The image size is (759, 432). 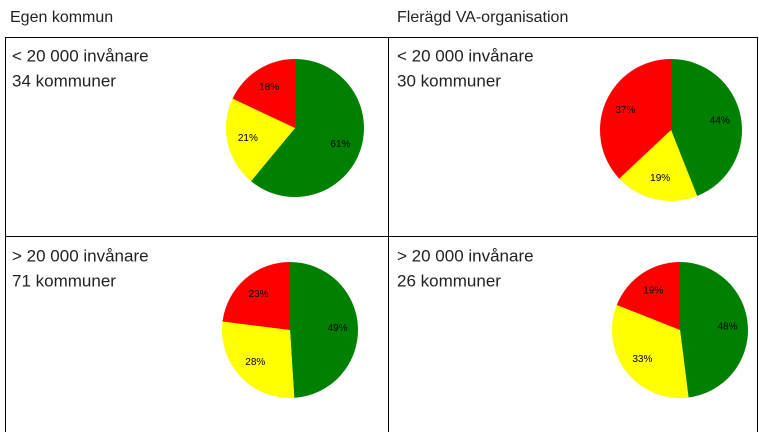 What do you see at coordinates (255, 362) in the screenshot?
I see `slice-label: 28%` at bounding box center [255, 362].